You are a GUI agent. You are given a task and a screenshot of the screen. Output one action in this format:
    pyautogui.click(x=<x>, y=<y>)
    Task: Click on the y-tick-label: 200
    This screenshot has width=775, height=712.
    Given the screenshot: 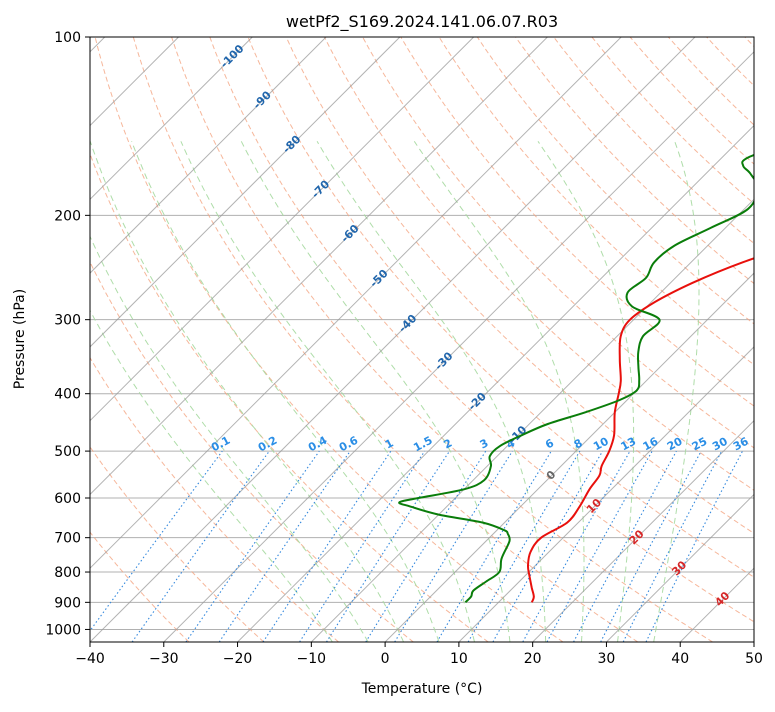 What is the action you would take?
    pyautogui.click(x=67, y=216)
    